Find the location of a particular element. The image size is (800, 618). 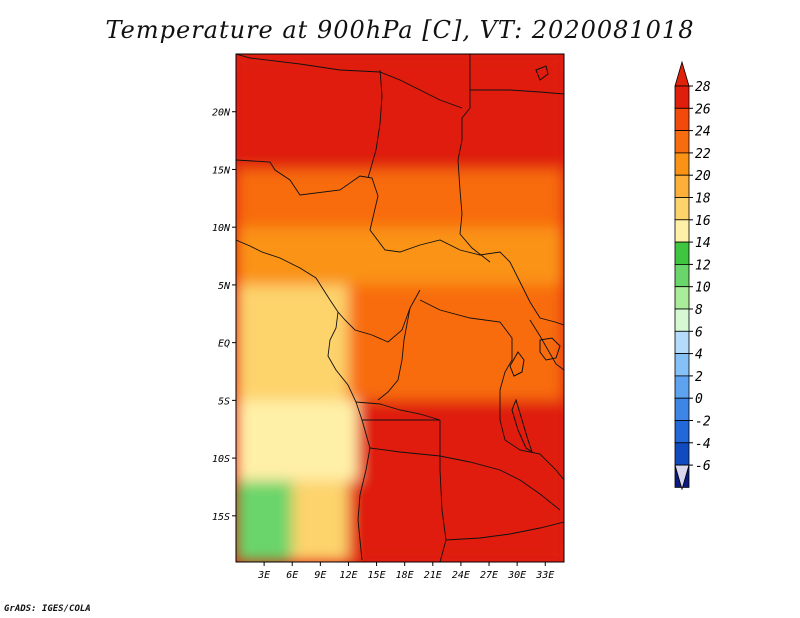

x-tick-label: 15E is located at coordinates (377, 575).